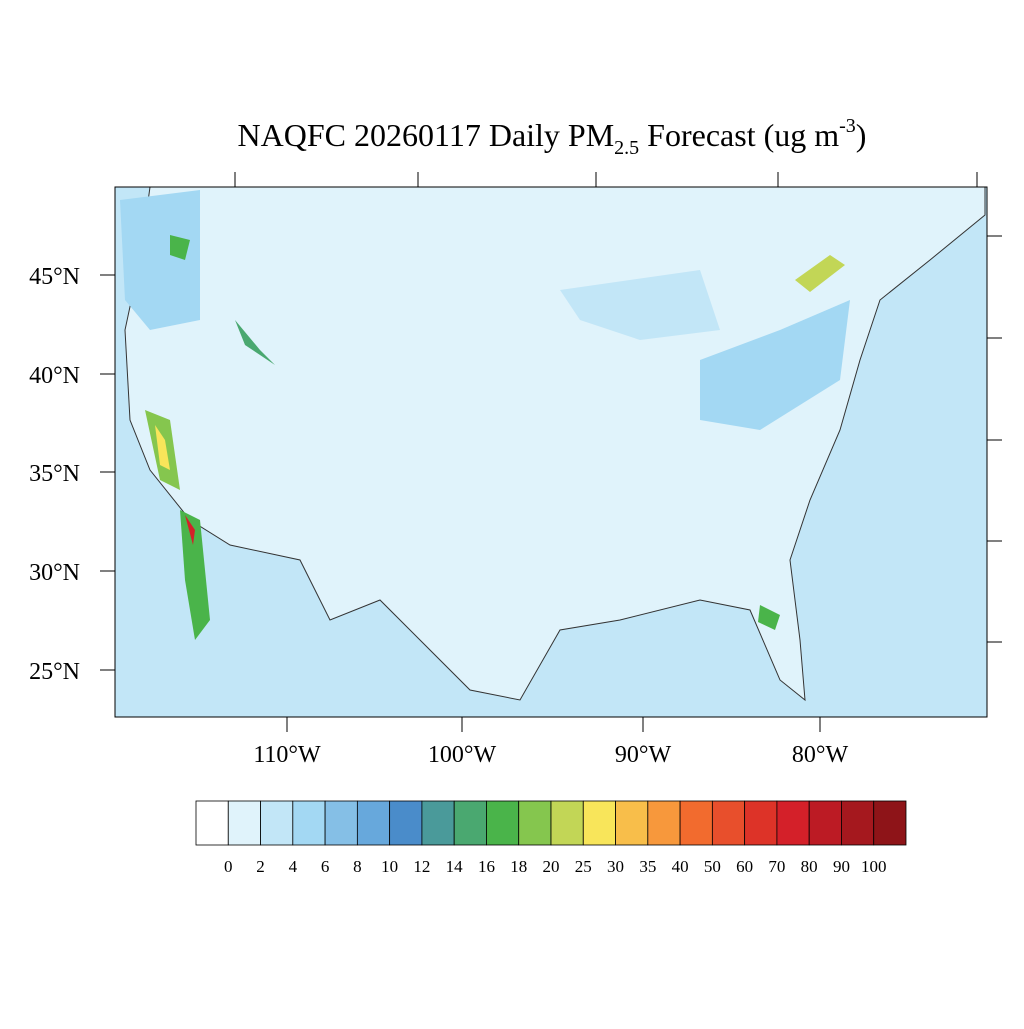 The width and height of the screenshot is (1024, 1029). I want to click on colorbar-label: 100, so click(874, 866).